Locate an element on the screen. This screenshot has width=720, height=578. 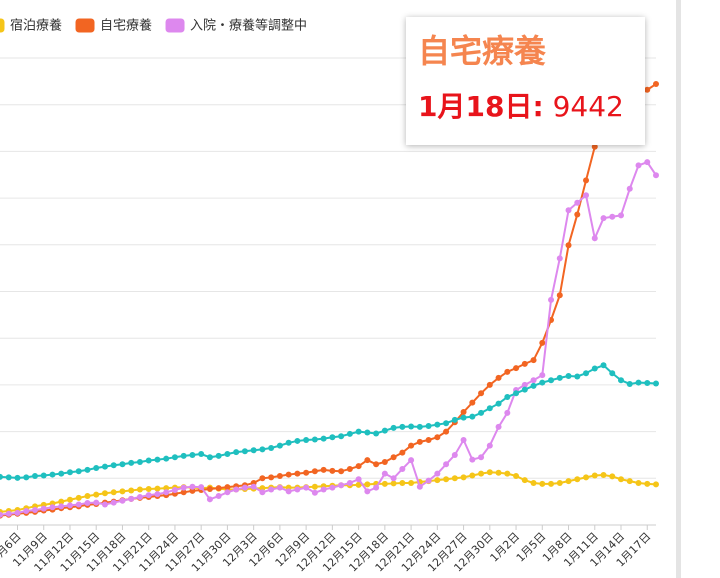
tooltip-line: 1月18日: 9442 is located at coordinates (525, 105).